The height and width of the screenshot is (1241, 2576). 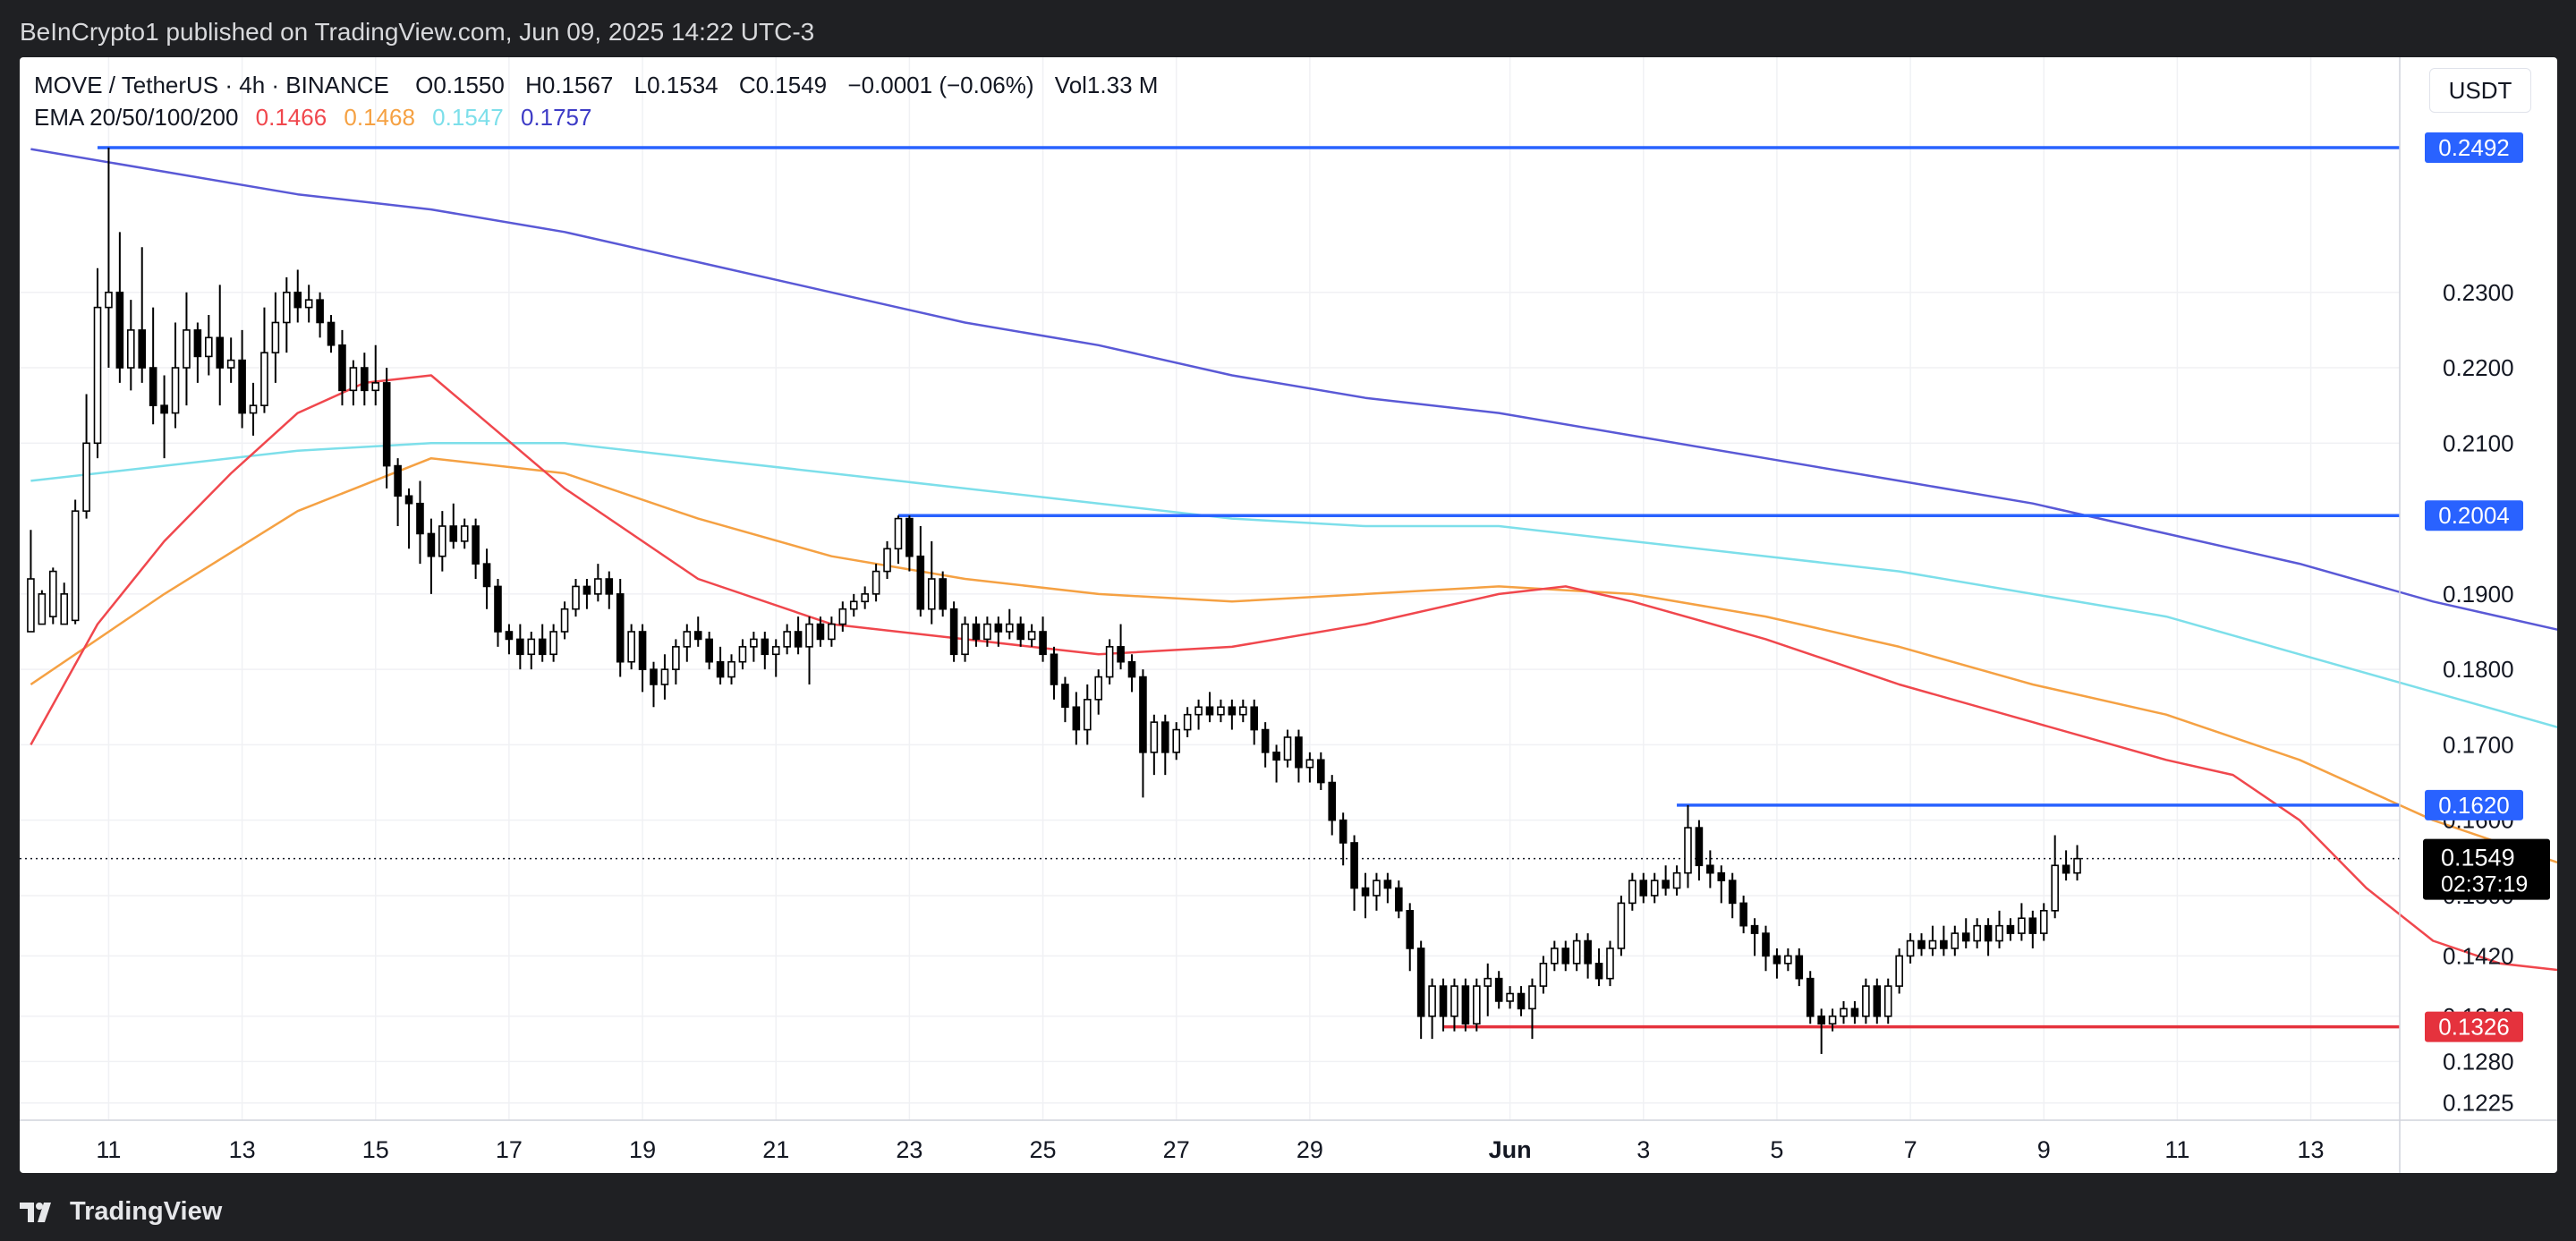 I want to click on ema50-value: 0.1468, so click(x=379, y=117).